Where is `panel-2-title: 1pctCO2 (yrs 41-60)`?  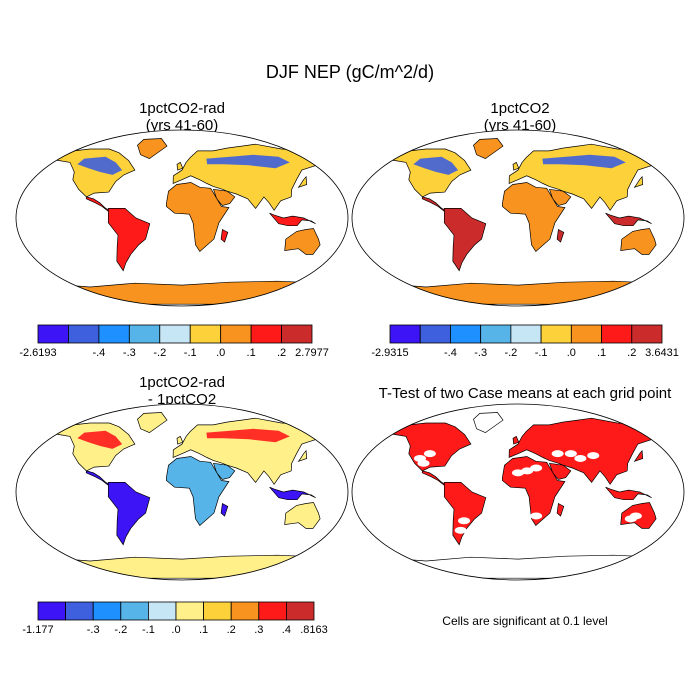
panel-2-title: 1pctCO2 (yrs 41-60) is located at coordinates (520, 117).